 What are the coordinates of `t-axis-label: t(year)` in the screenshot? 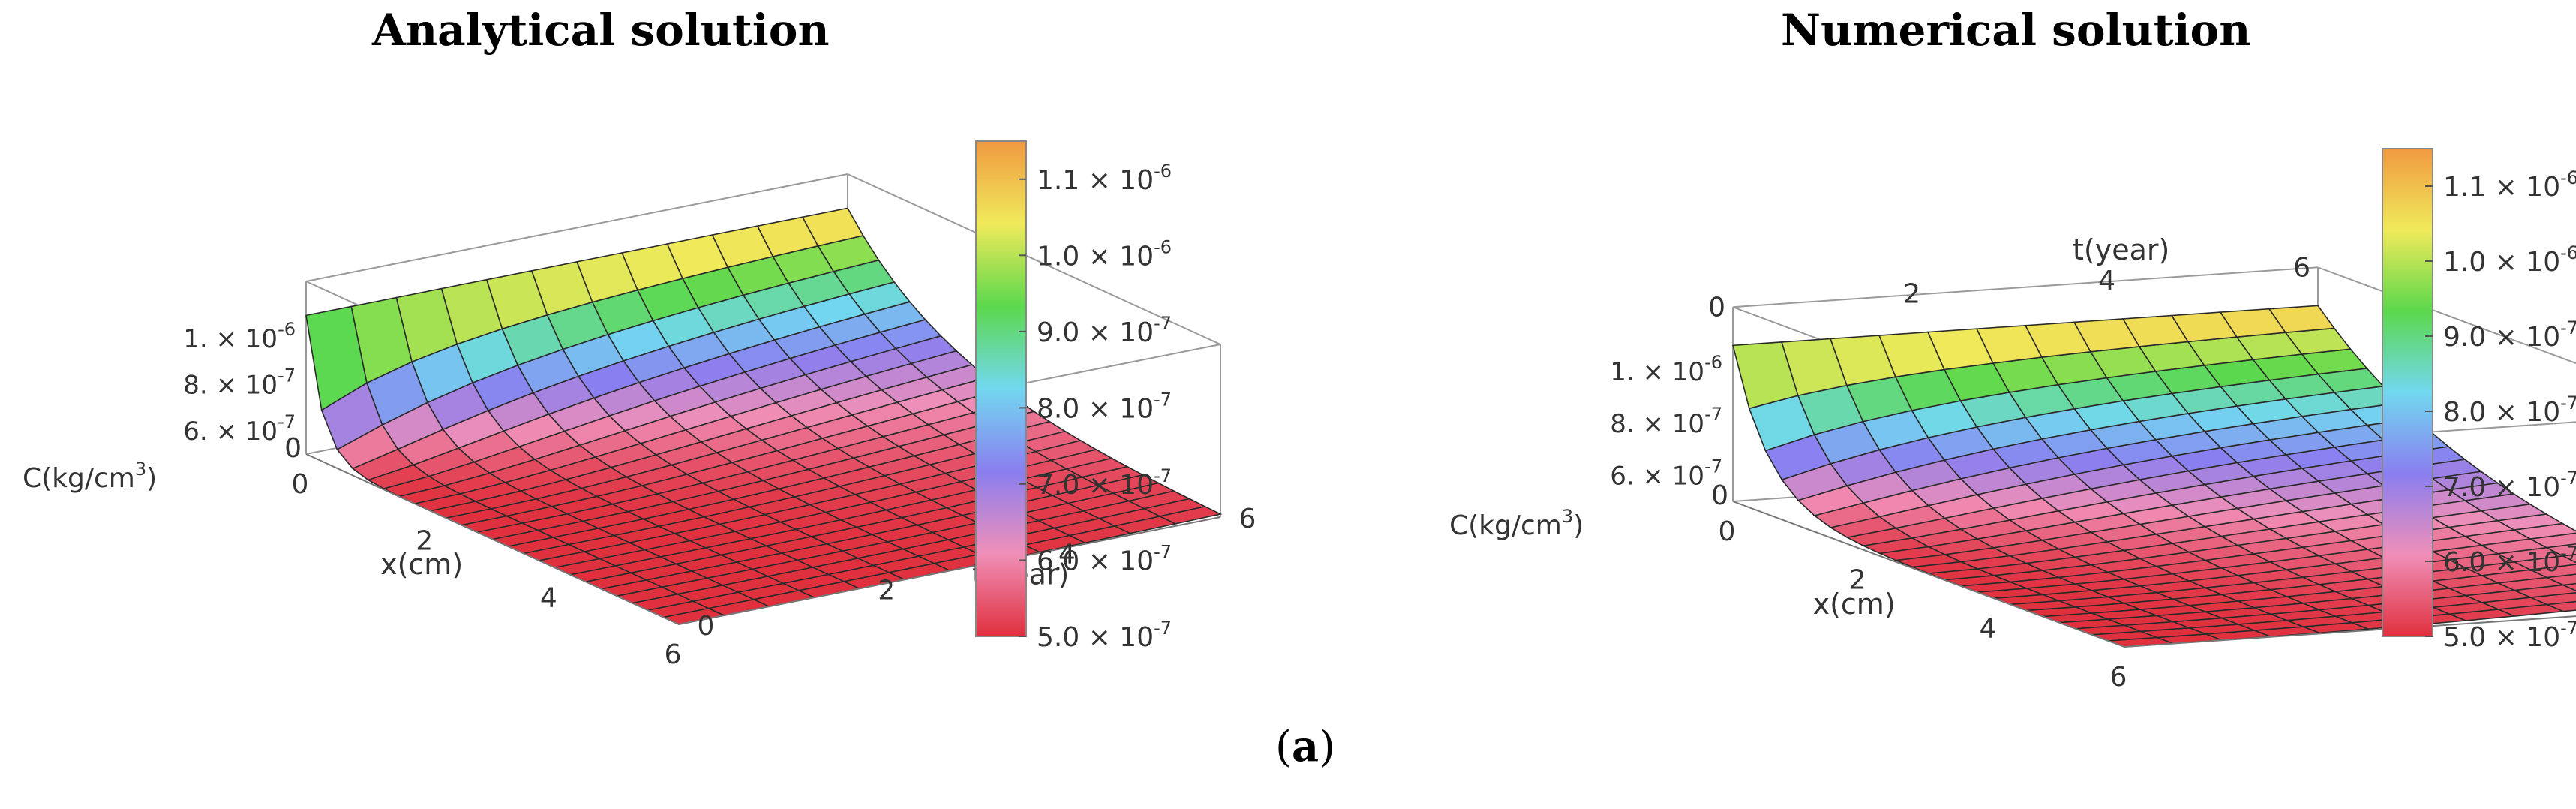 It's located at (2121, 249).